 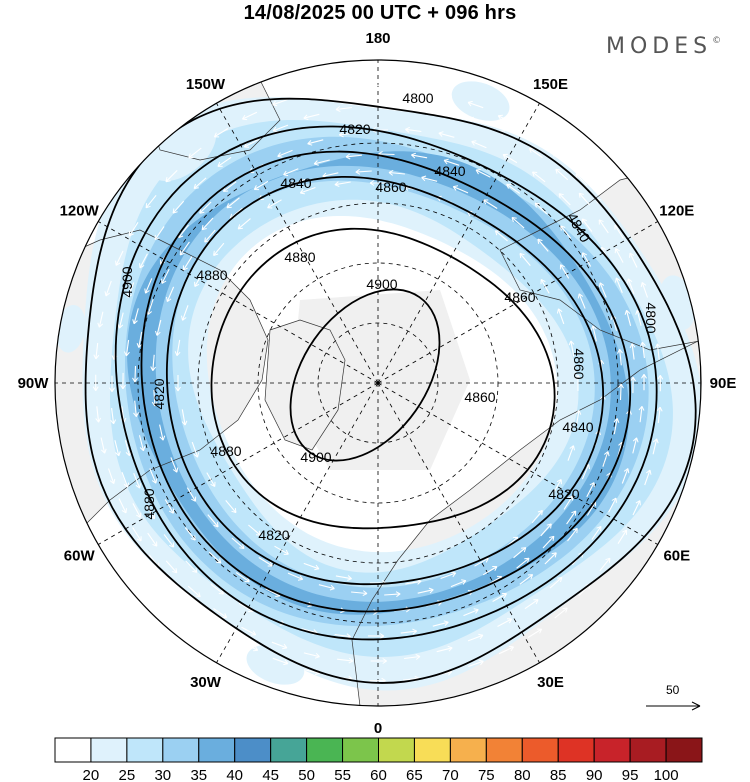 I want to click on map-title: 14/08/2025 00 UTC + 096 hrs, so click(x=380, y=13).